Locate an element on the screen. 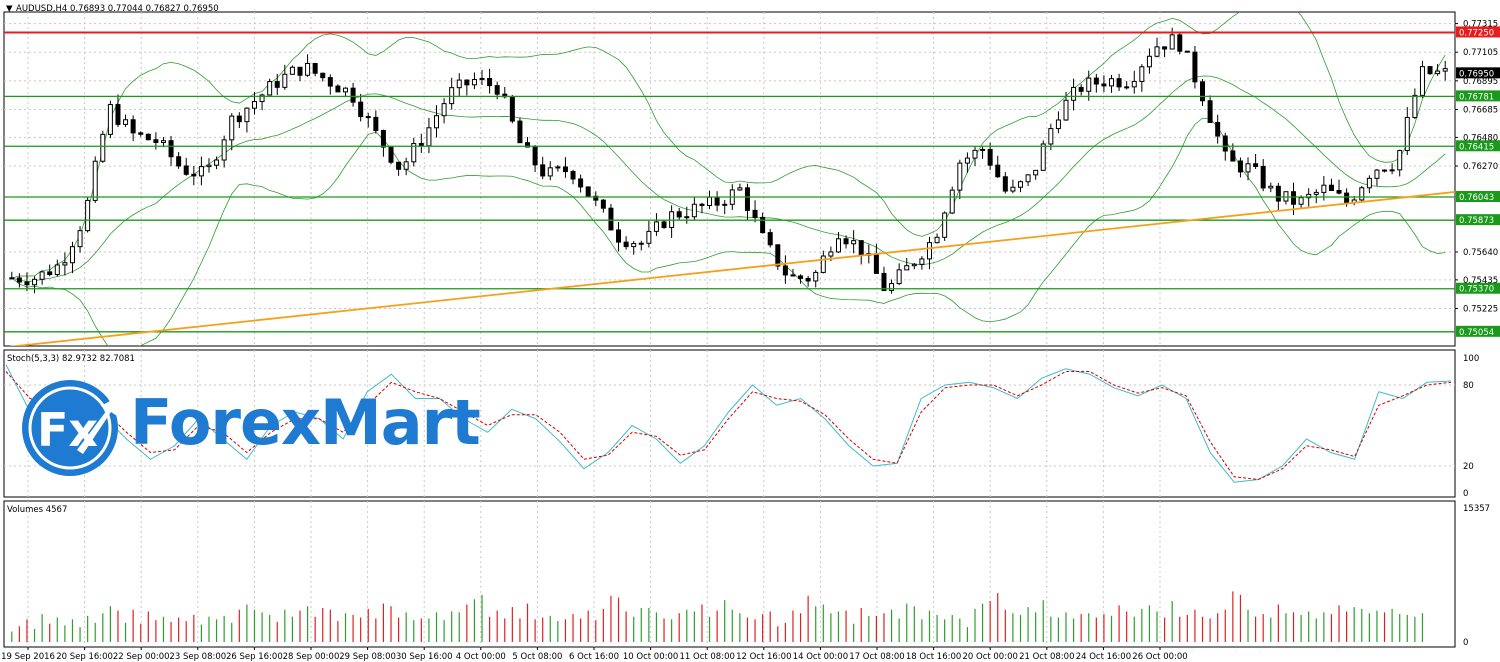  x-tick-label: 26 Oct 00:00 is located at coordinates (1159, 657).